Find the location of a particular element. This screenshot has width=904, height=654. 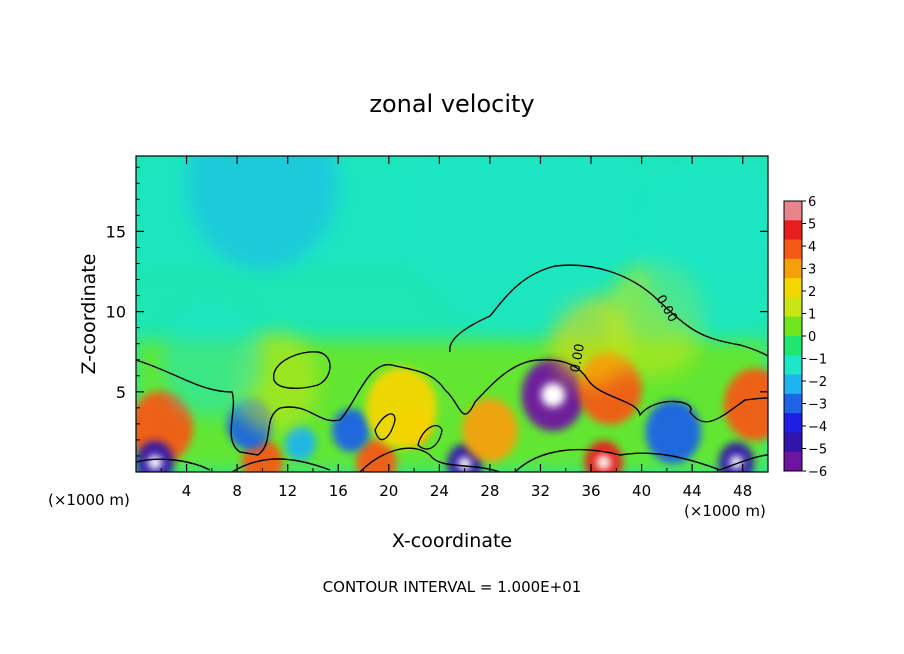

x-unit-left: (×1000 m) is located at coordinates (89, 500).